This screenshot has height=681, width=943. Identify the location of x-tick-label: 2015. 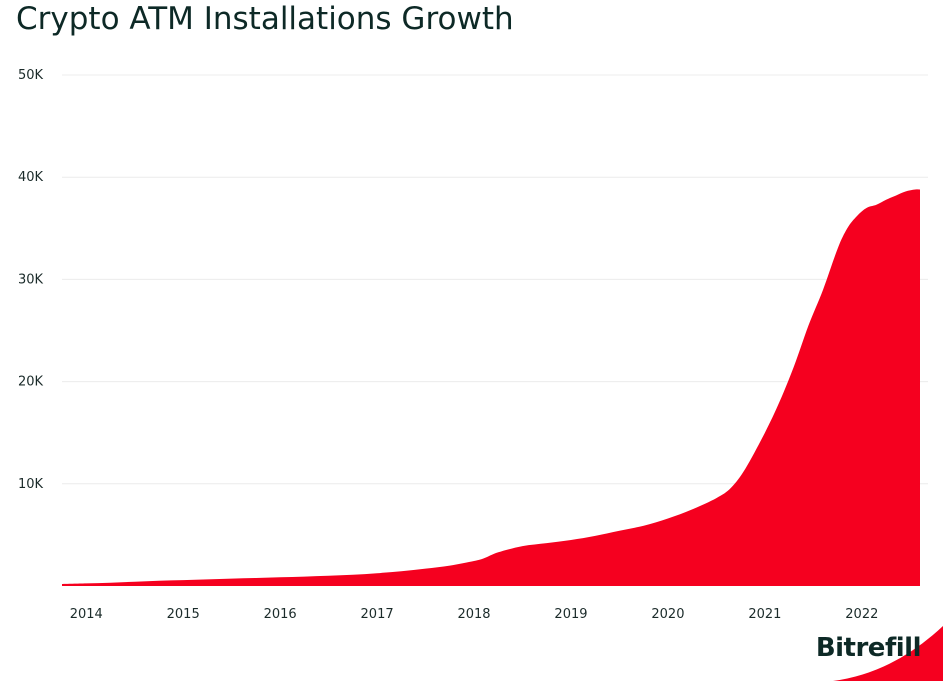
(183, 614).